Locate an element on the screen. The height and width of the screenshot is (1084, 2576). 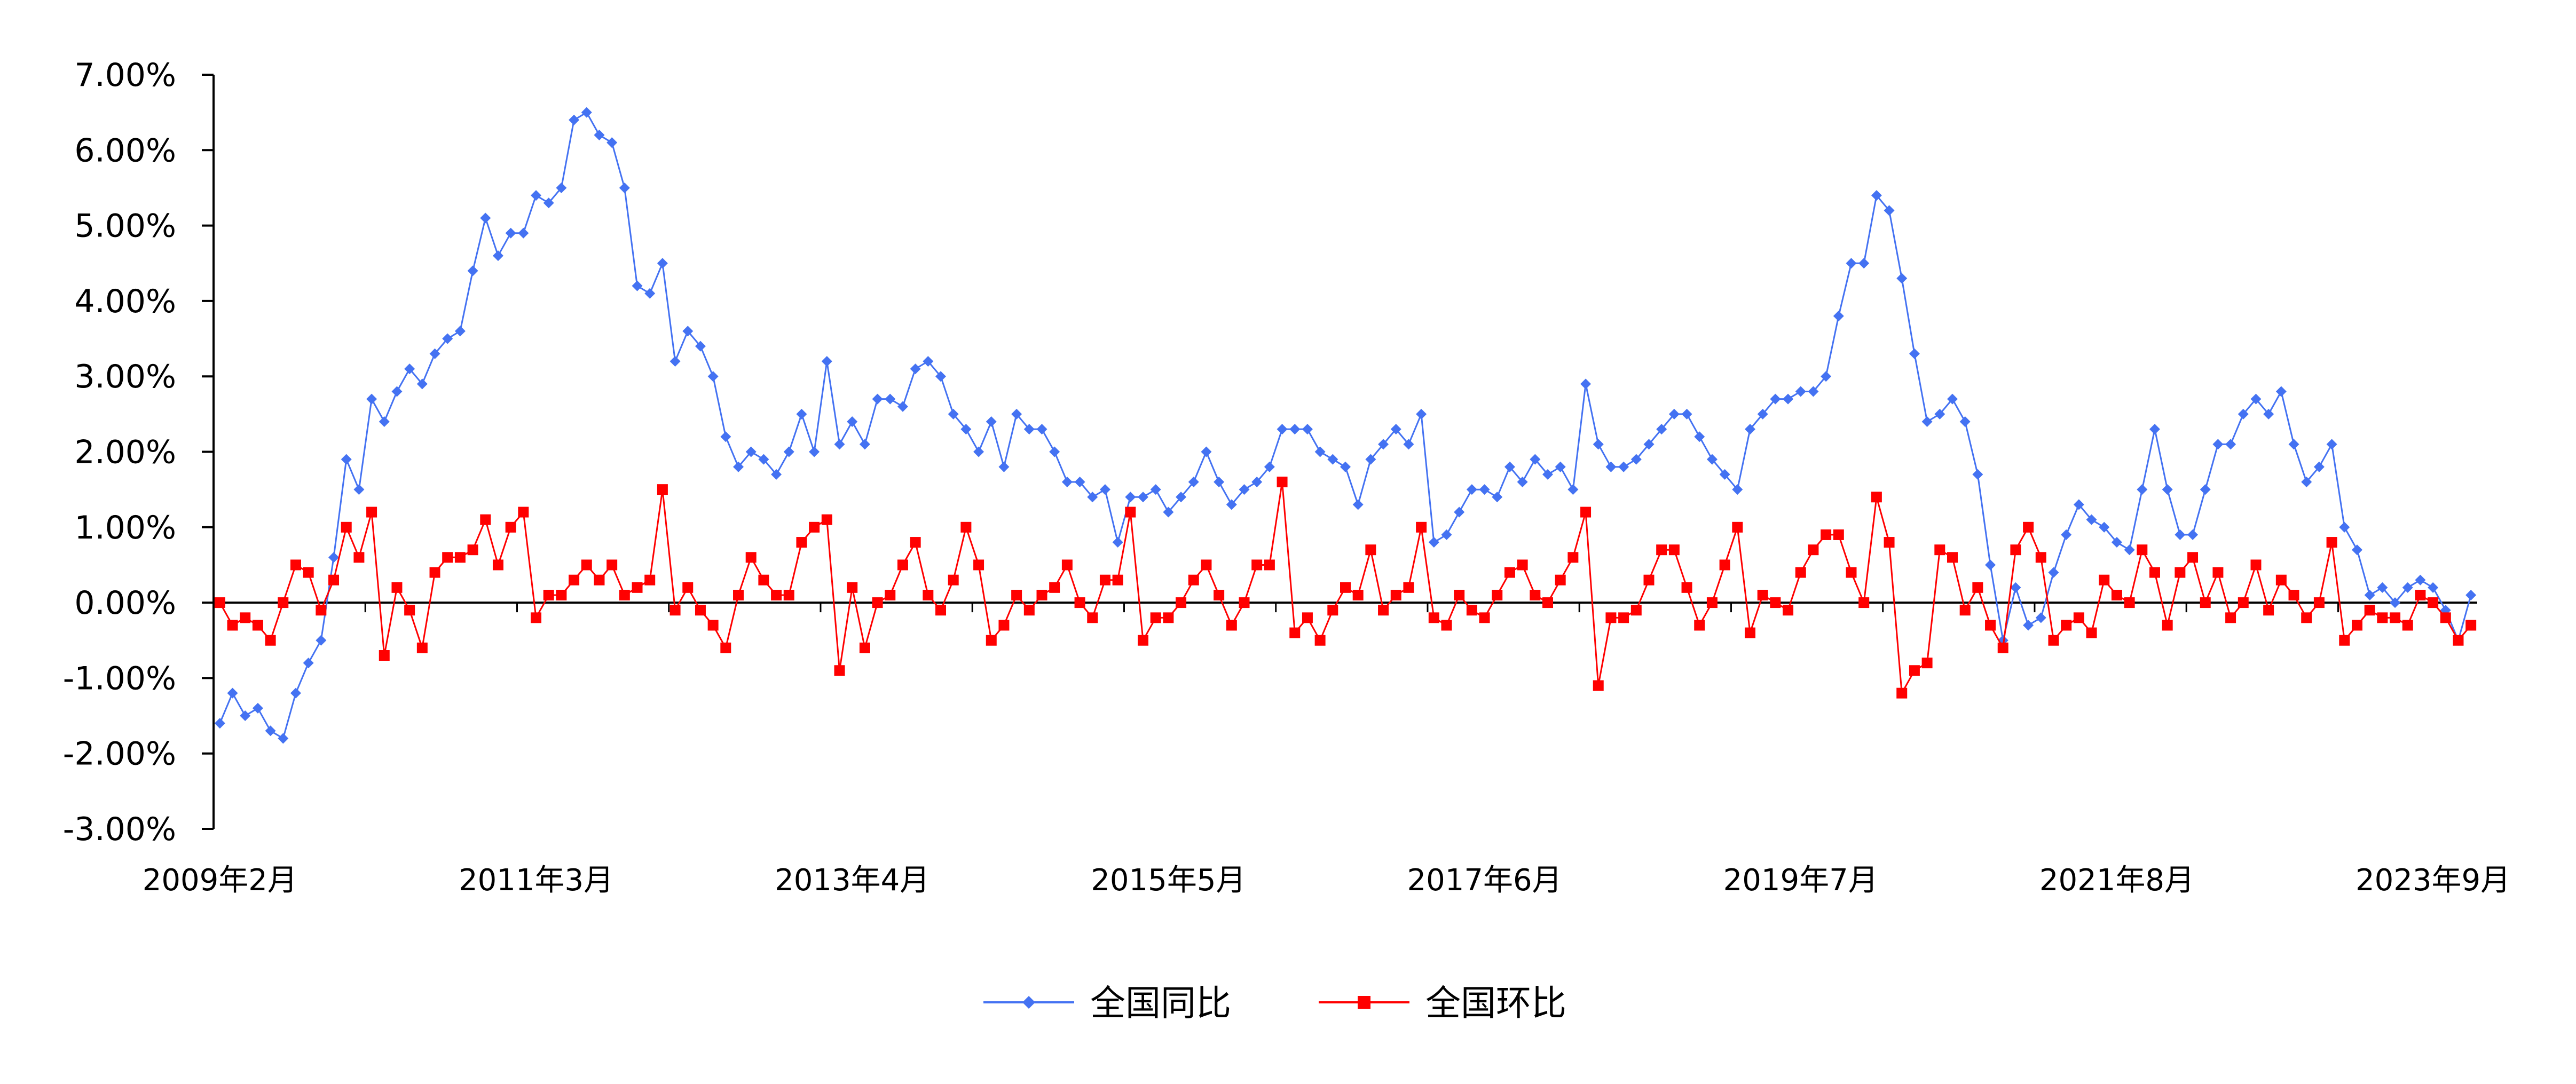
y-tick-label: -2.00% is located at coordinates (120, 754).